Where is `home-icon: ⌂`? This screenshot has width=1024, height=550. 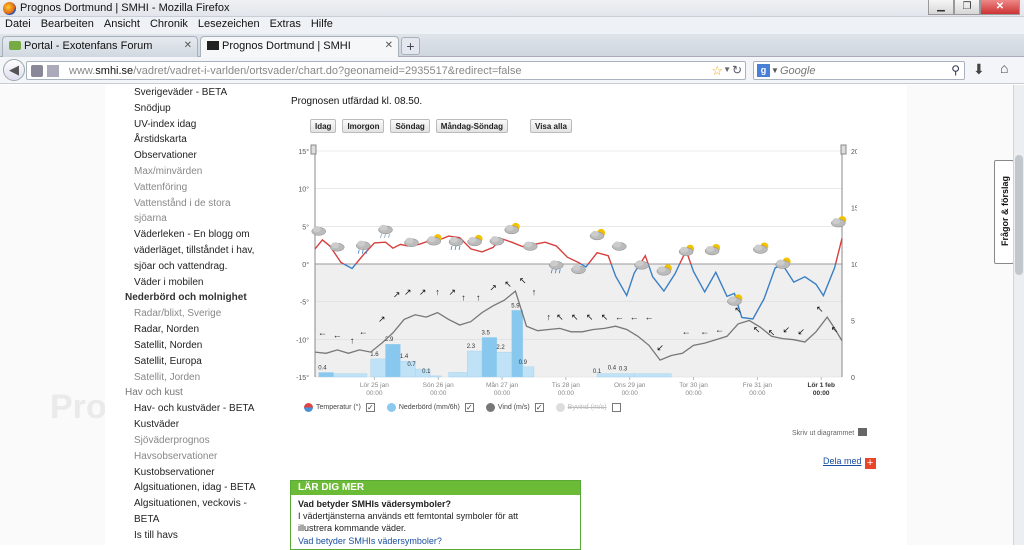
home-icon: ⌂ is located at coordinates (1004, 68).